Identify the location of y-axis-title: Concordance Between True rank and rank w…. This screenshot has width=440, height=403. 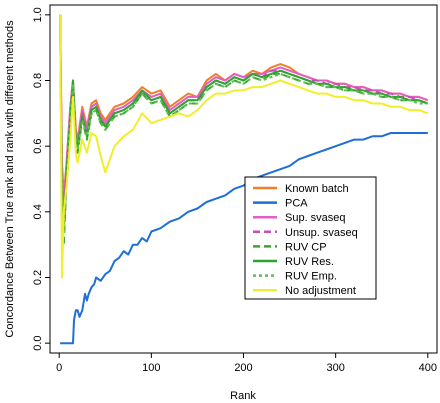
(10, 179).